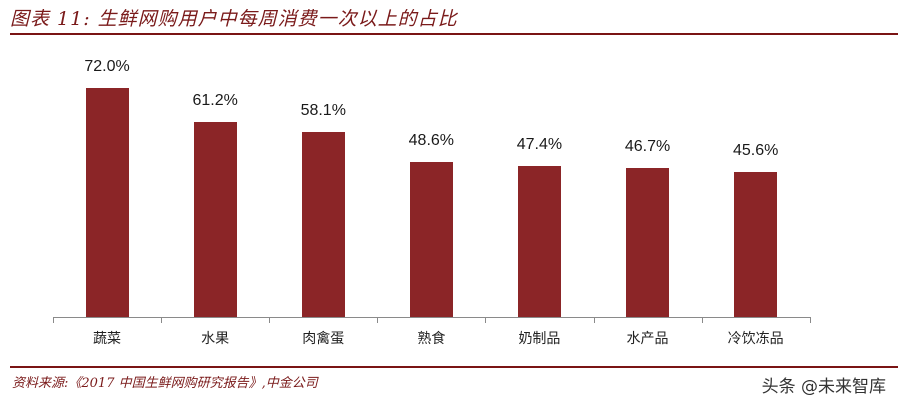 The image size is (898, 410). I want to click on data-label: 72.0%, so click(107, 66).